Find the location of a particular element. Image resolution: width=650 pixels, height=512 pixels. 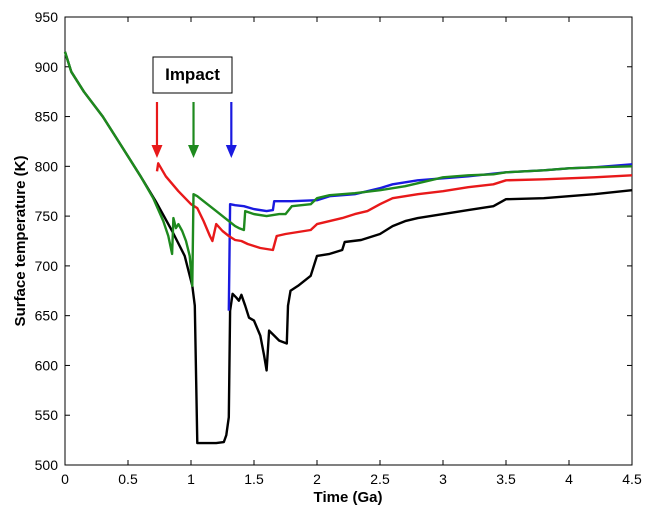

y-tick-label: 800 is located at coordinates (47, 166).